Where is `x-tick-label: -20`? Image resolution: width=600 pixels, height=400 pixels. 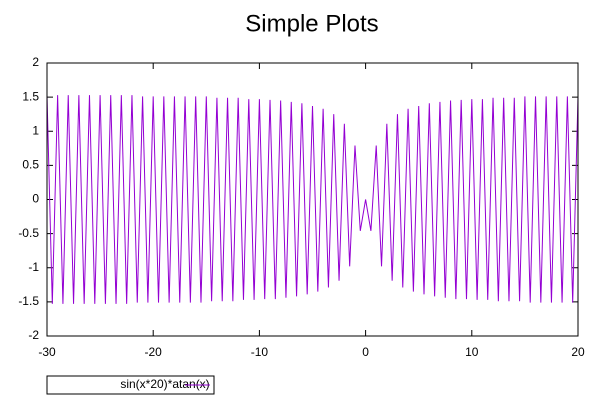
x-tick-label: -20 is located at coordinates (154, 352).